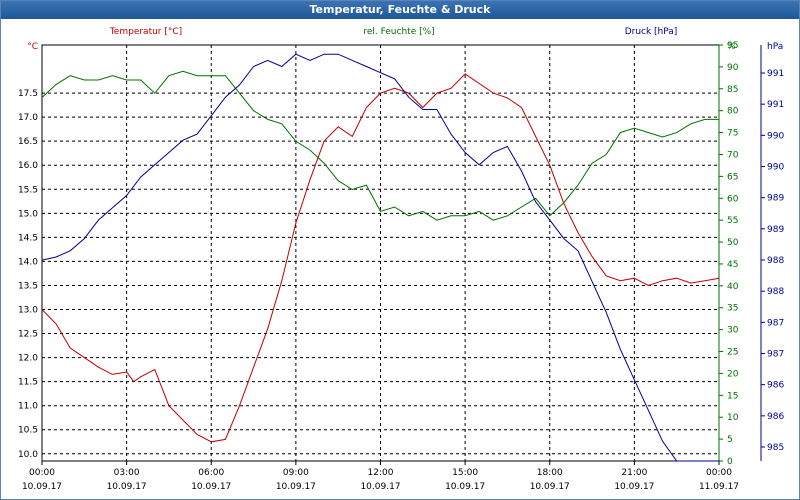 The height and width of the screenshot is (500, 800). I want to click on temperature-tick-label: 14.0, so click(28, 262).